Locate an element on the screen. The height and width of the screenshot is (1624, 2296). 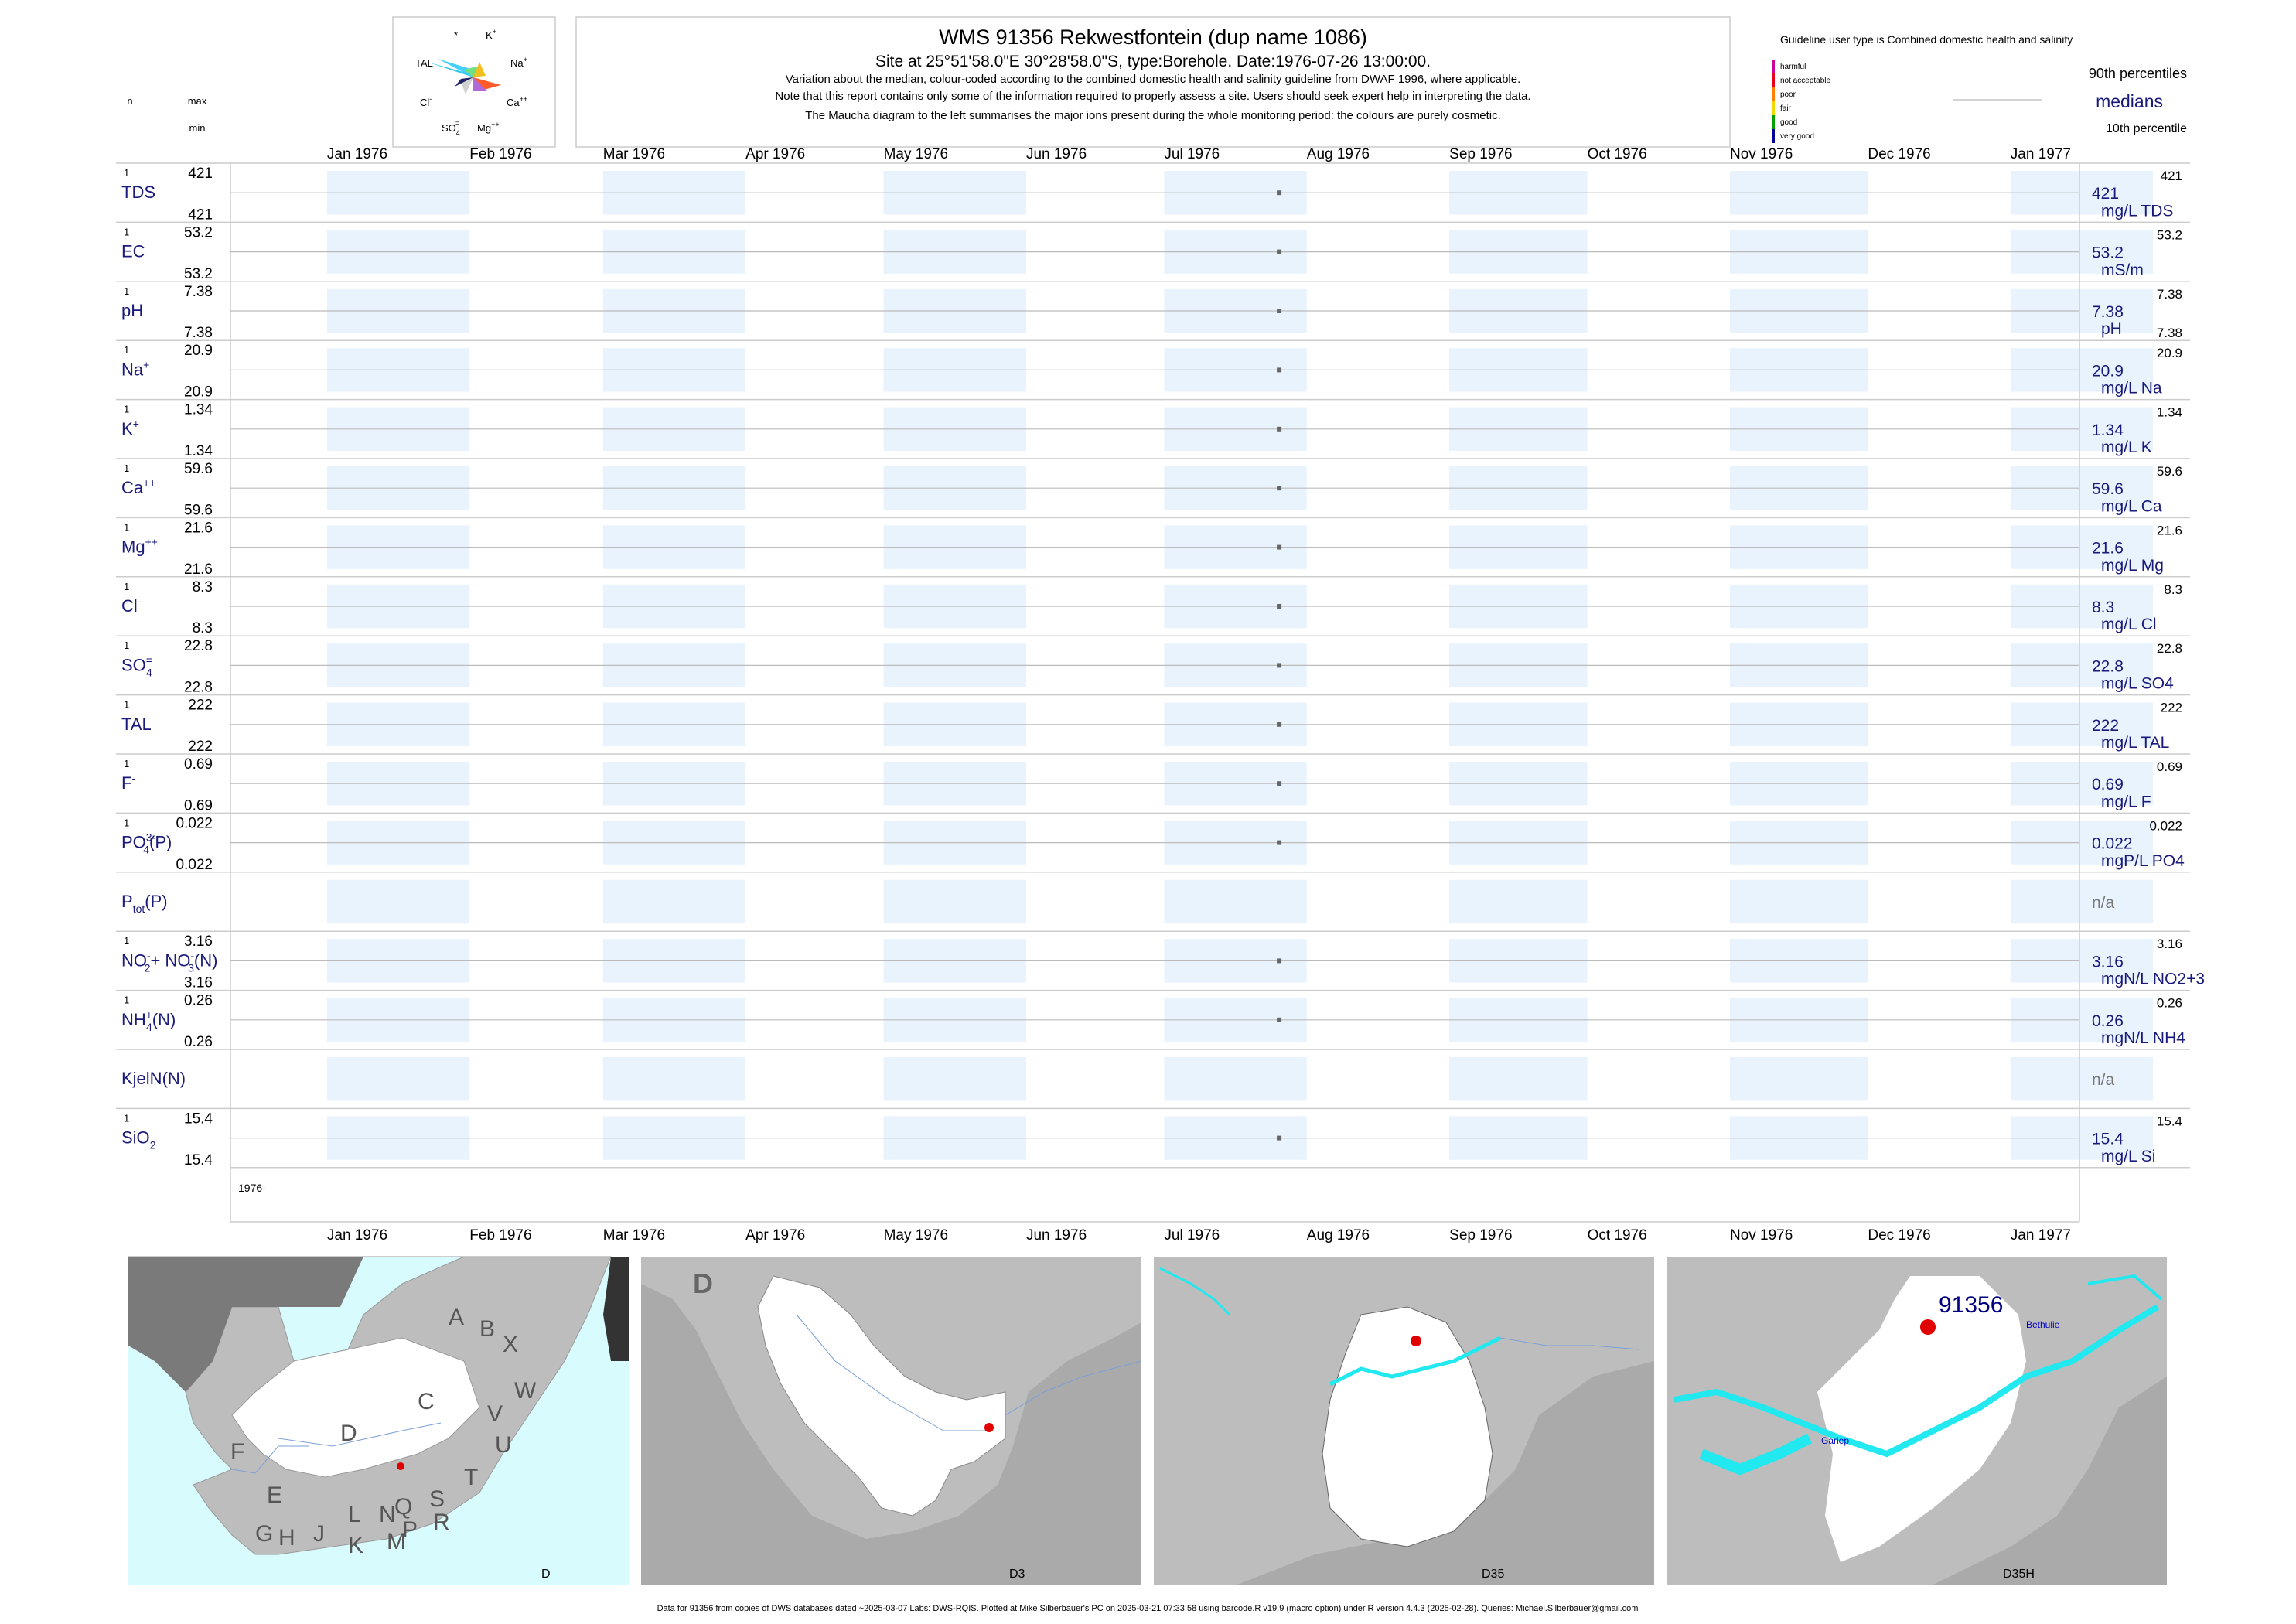
map-d3-corner-label: D is located at coordinates (703, 1283).